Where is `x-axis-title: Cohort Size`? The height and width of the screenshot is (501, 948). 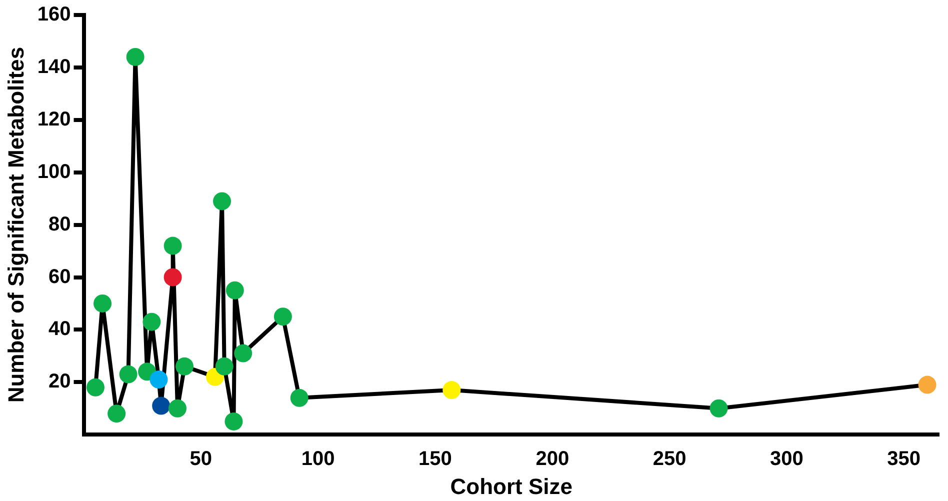 x-axis-title: Cohort Size is located at coordinates (511, 486).